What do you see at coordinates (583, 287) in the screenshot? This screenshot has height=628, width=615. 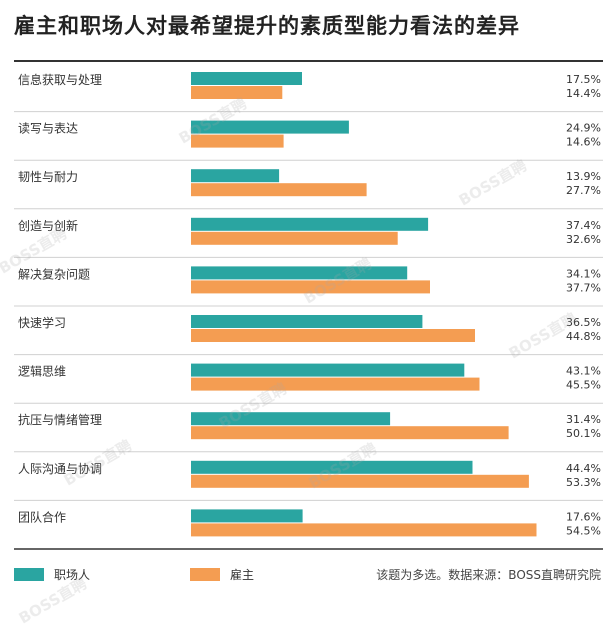 I see `value-label-employers: 37.7%` at bounding box center [583, 287].